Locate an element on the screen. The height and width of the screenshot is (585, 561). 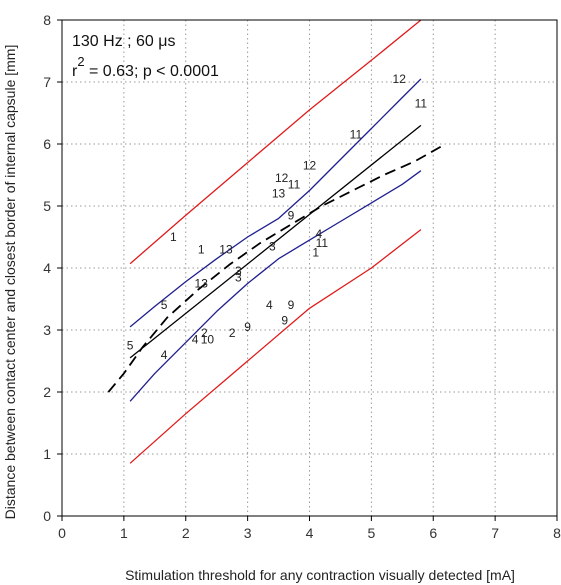
x-tick-label: 1 is located at coordinates (124, 533).